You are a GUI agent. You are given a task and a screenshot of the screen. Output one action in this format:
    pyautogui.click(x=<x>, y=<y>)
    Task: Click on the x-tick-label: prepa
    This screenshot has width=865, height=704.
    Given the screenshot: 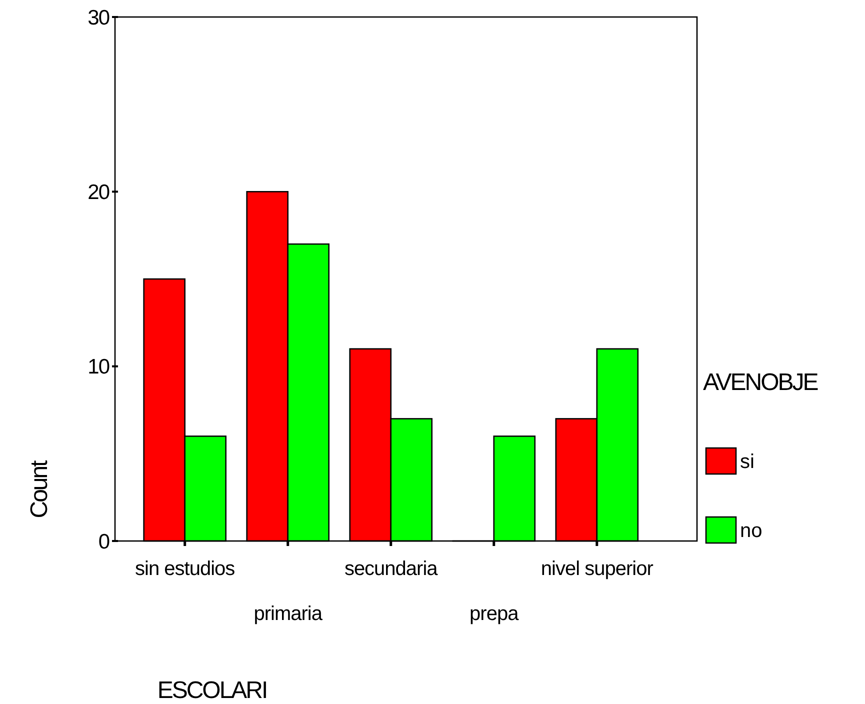 What is the action you would take?
    pyautogui.click(x=495, y=614)
    